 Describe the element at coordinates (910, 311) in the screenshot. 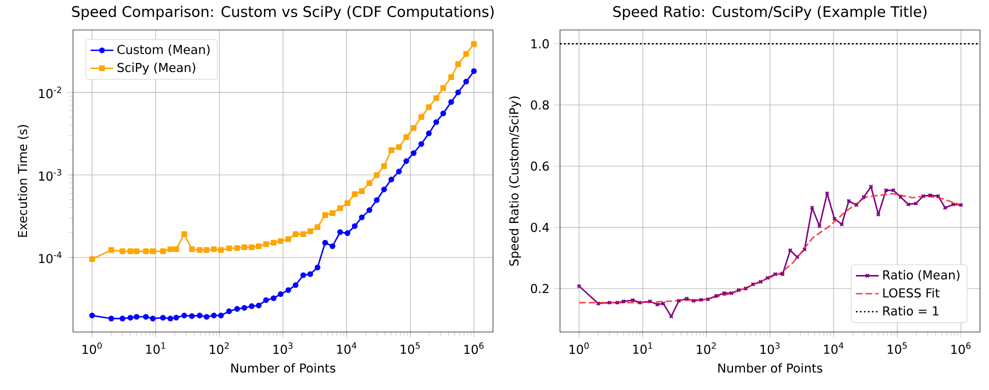

I see `legend-label: Ratio = 1` at that location.